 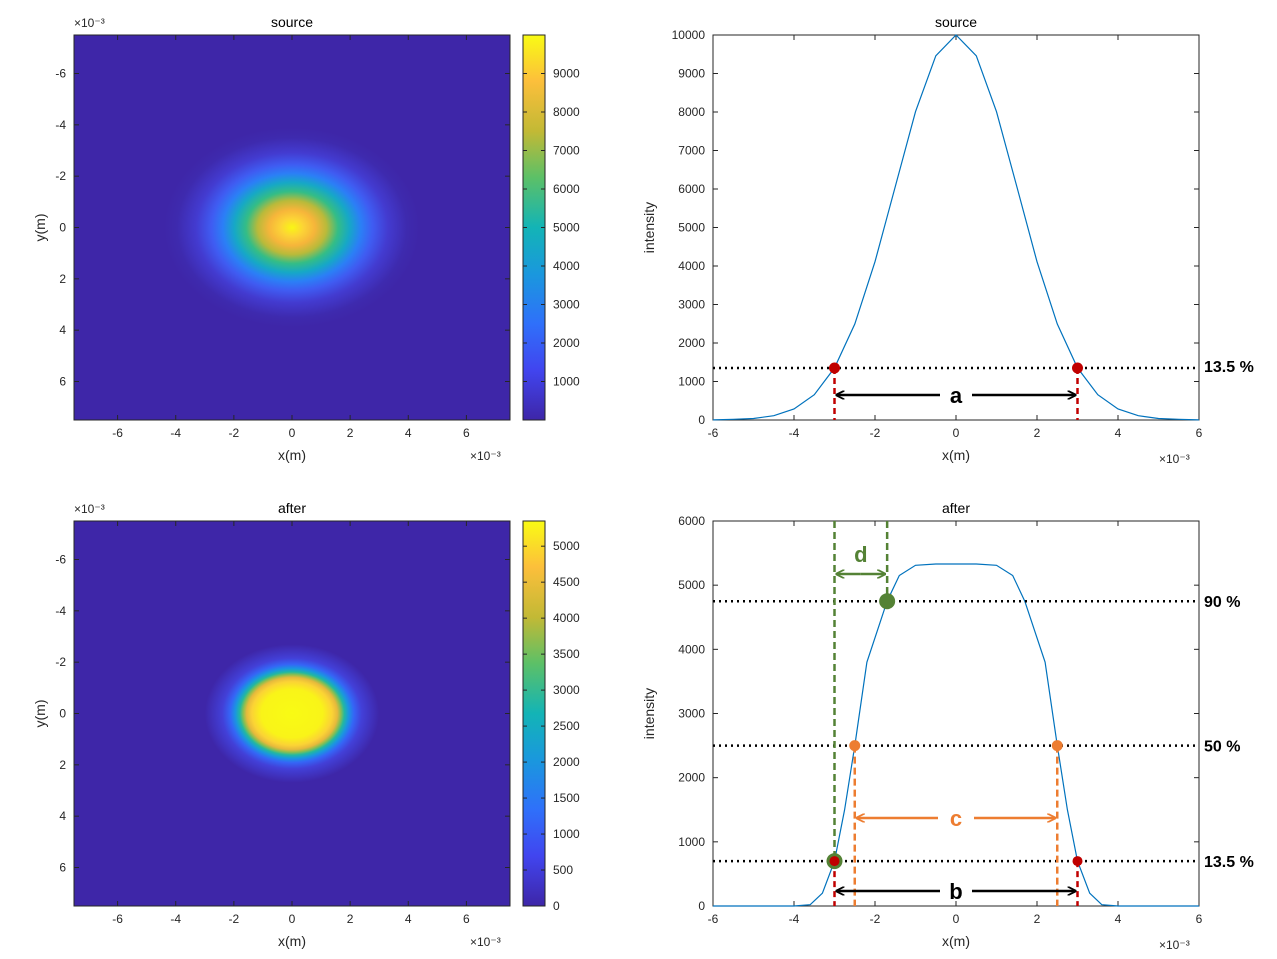 What do you see at coordinates (563, 870) in the screenshot?
I see `colorbar-tick-label: 500` at bounding box center [563, 870].